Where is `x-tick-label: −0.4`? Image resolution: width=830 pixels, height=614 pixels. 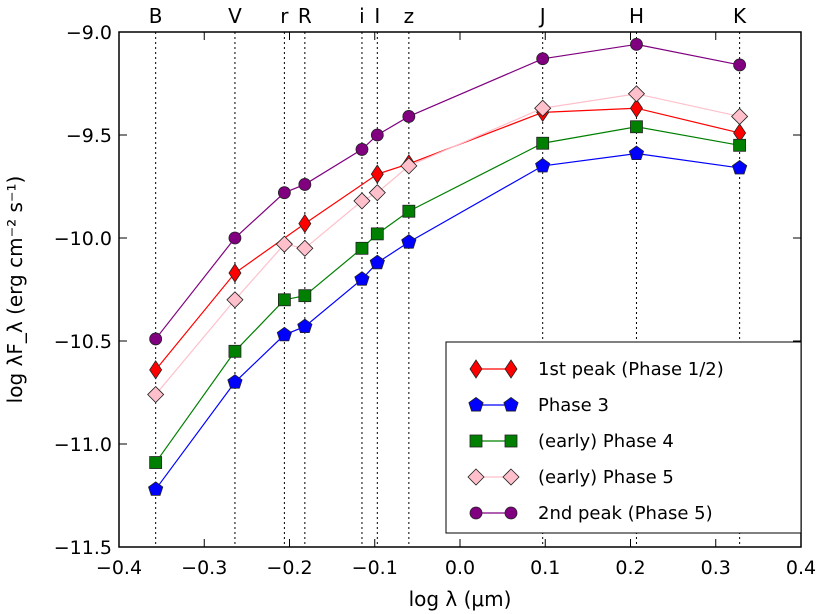
x-tick-label: −0.4 is located at coordinates (119, 568).